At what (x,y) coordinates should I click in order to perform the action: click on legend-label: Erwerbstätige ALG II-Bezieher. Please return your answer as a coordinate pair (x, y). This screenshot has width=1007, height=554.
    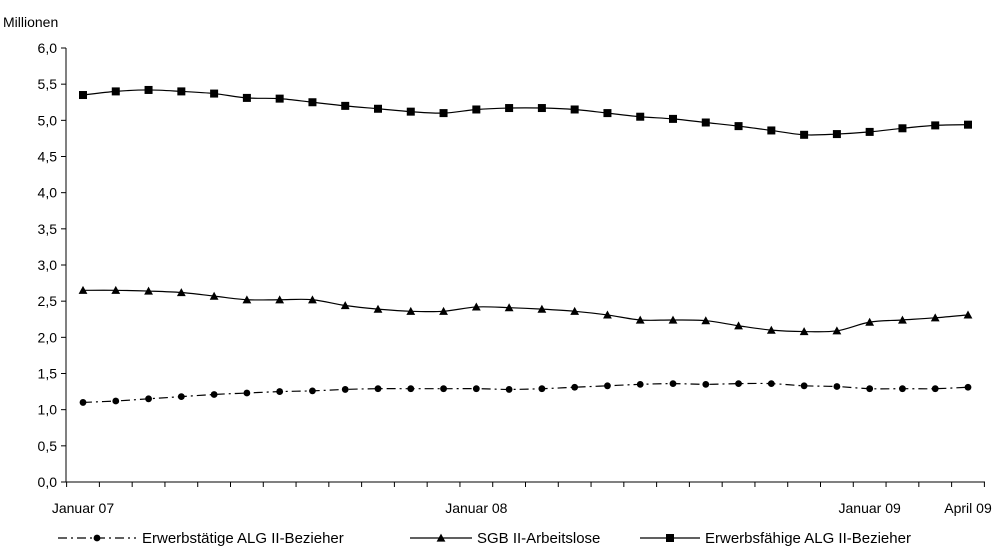
    Looking at the image, I should click on (243, 538).